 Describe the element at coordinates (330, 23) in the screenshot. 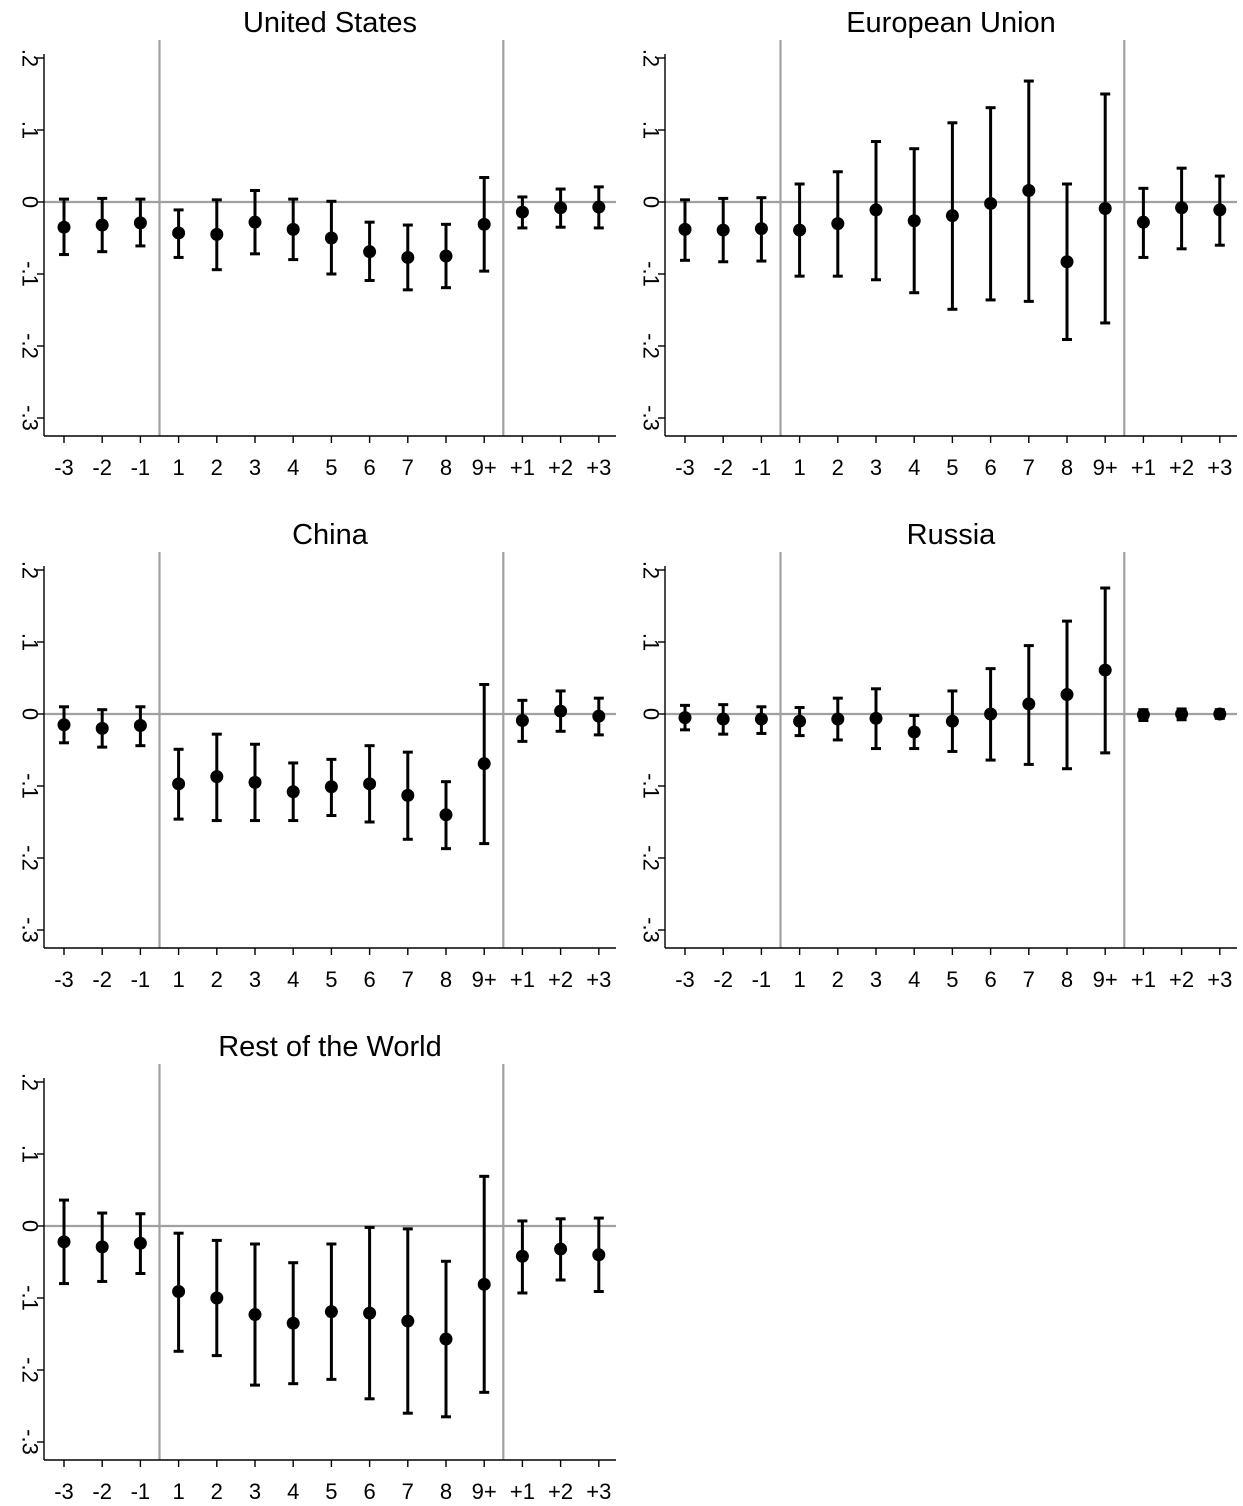

I see `chart-title: United States` at that location.